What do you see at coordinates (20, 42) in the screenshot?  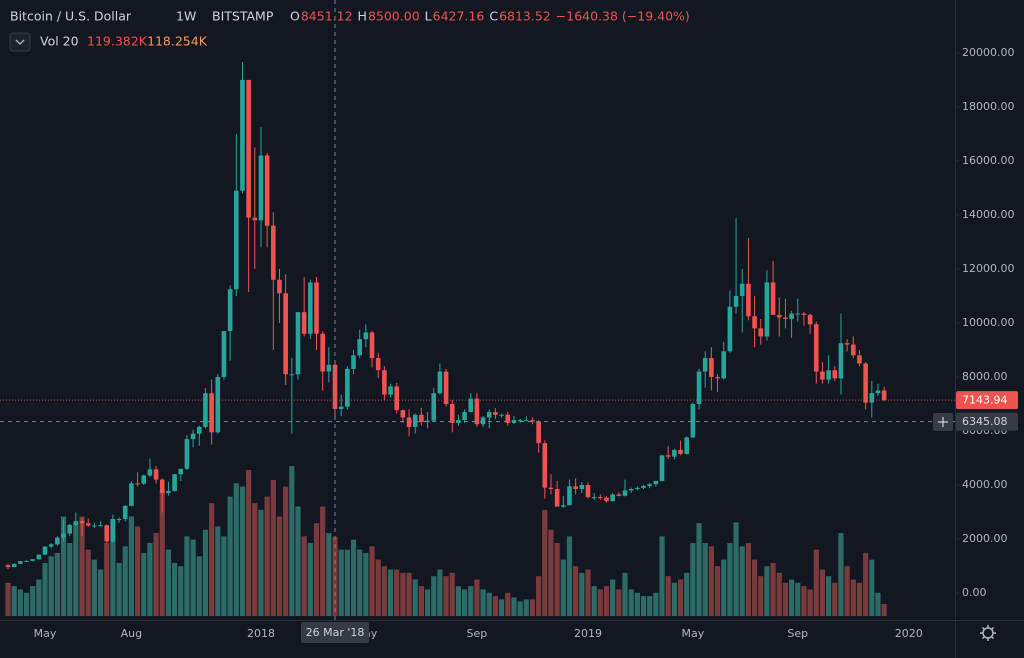 I see `collapse-button` at bounding box center [20, 42].